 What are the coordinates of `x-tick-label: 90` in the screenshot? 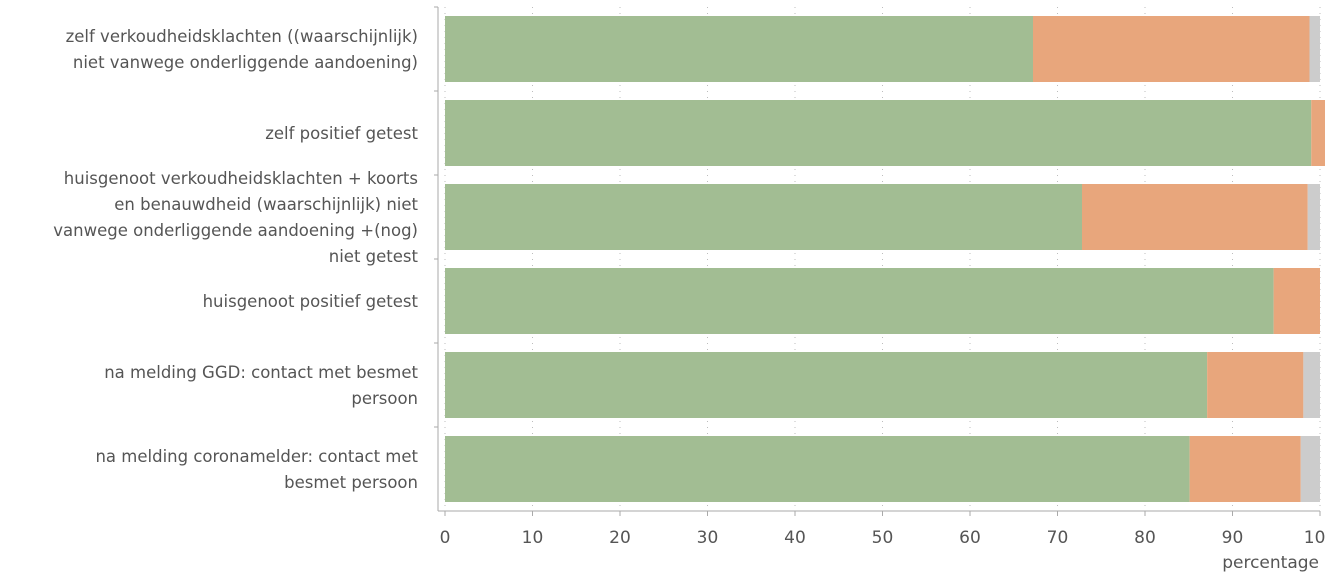 It's located at (1233, 538).